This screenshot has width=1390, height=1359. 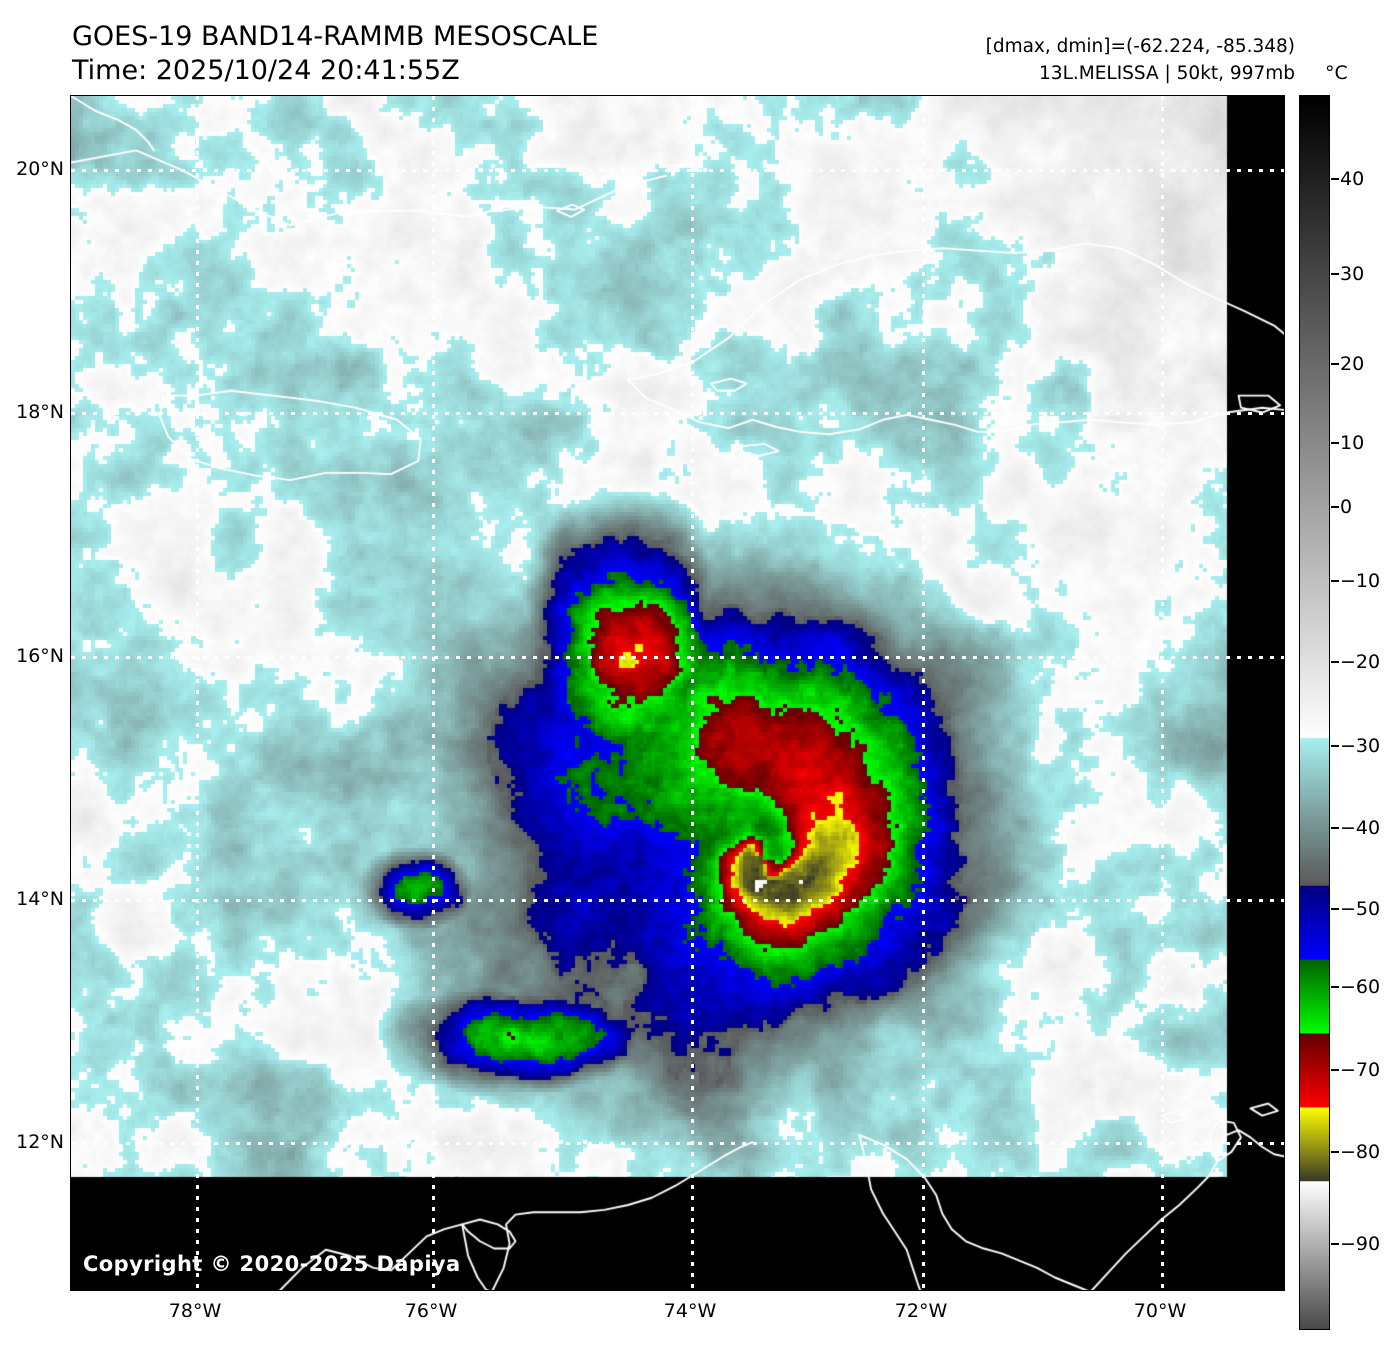 I want to click on lat-tick-label-2: 16°N, so click(x=40, y=656).